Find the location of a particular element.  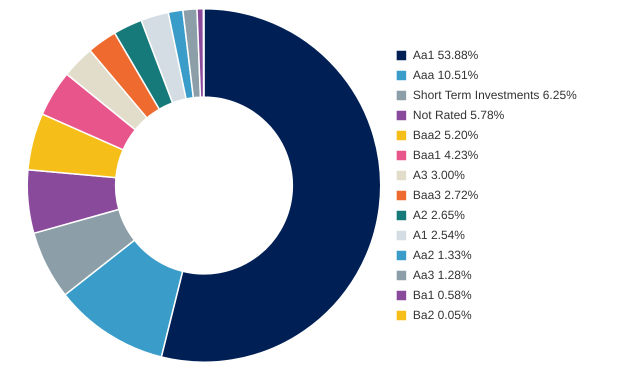

legend-label: A2 2.65% is located at coordinates (439, 215).